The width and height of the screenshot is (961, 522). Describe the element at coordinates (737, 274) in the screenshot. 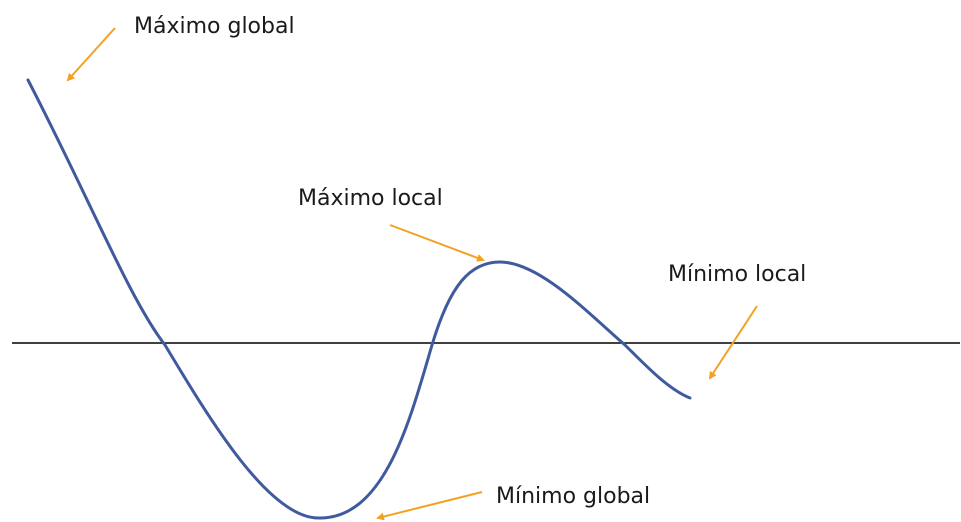

I see `label-local-min: Mínimo local` at that location.